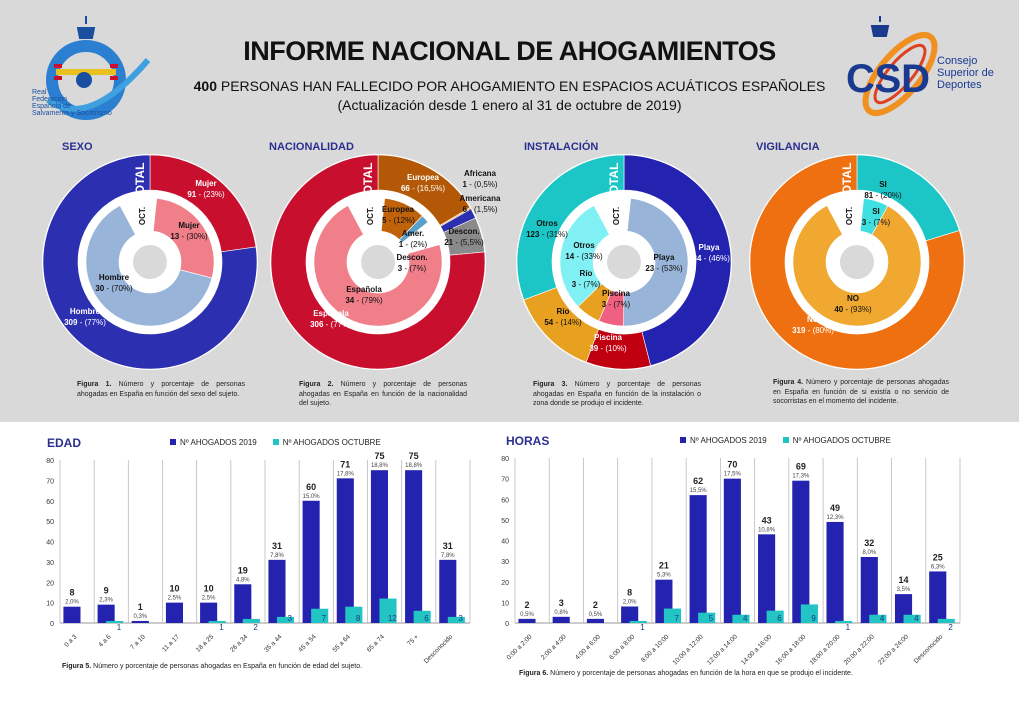 The image size is (1019, 720). I want to click on bar-pct-label: 3,5%, so click(904, 590).